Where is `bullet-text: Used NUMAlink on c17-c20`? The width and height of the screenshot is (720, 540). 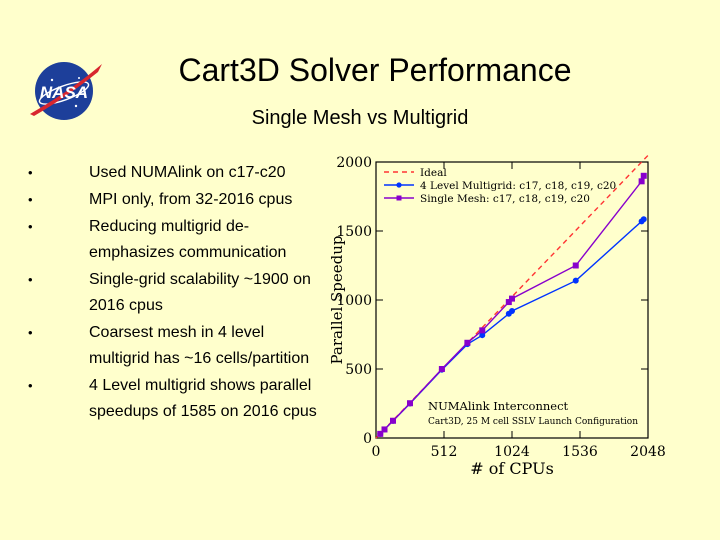
bullet-text: Used NUMAlink on c17-c20 is located at coordinates (187, 172).